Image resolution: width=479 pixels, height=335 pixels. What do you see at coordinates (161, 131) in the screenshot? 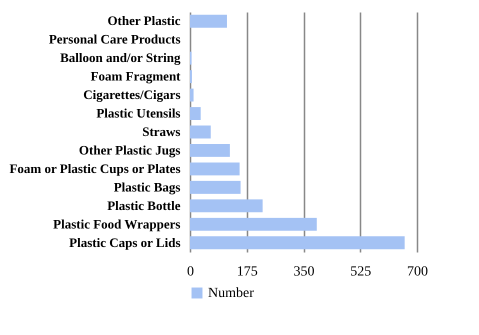
I see `y-tick-label: Straws` at bounding box center [161, 131].